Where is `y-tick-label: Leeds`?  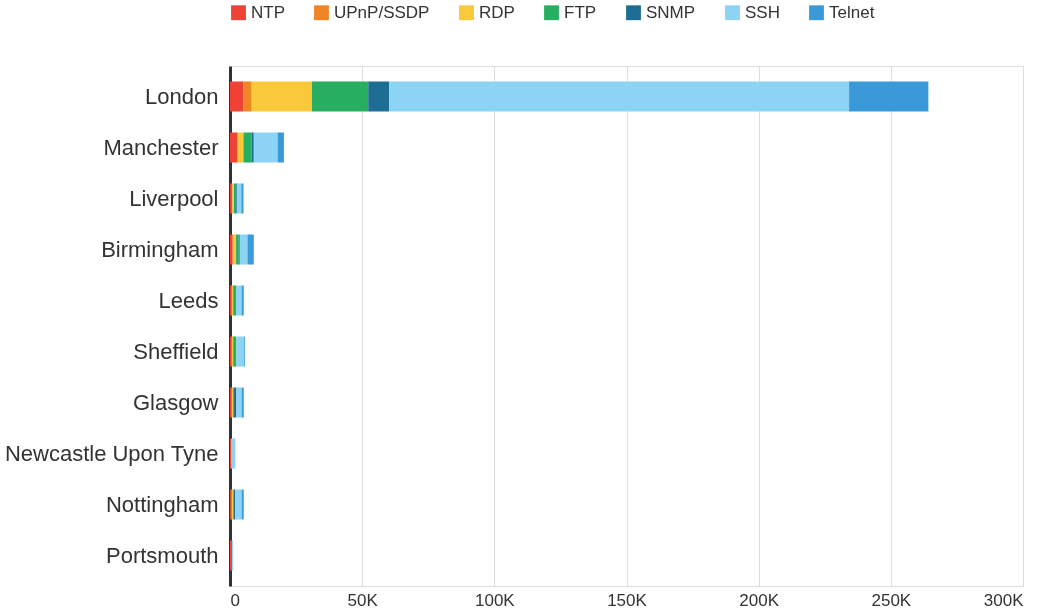
y-tick-label: Leeds is located at coordinates (188, 300).